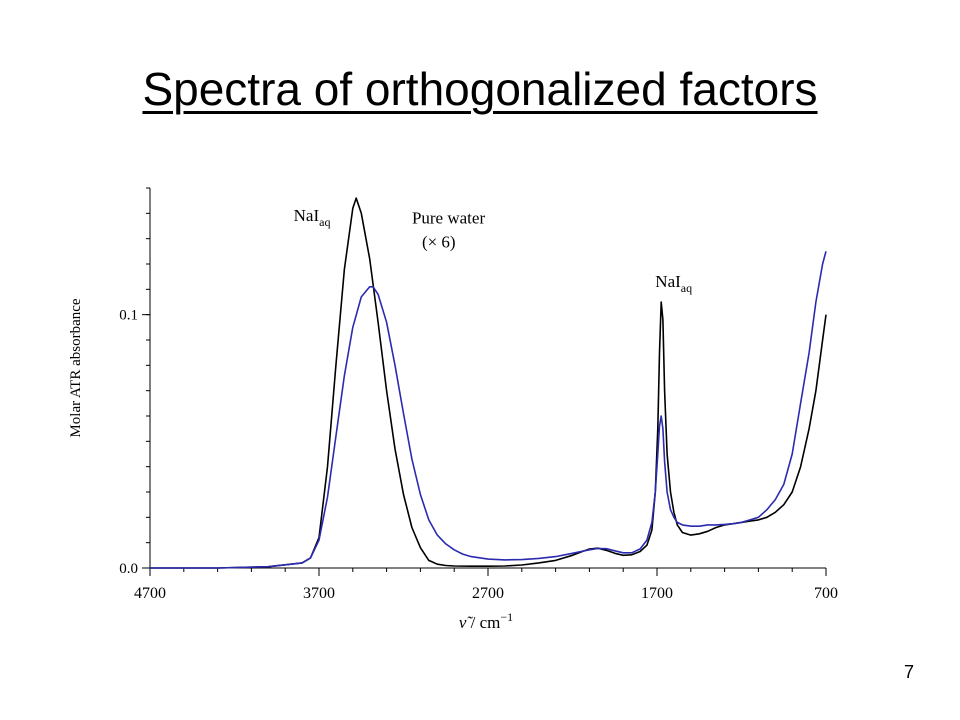 Image resolution: width=960 pixels, height=720 pixels. Describe the element at coordinates (493, 250) in the screenshot. I see `annotation-group: NaIaq Pure water (× 6) NaIaq` at that location.